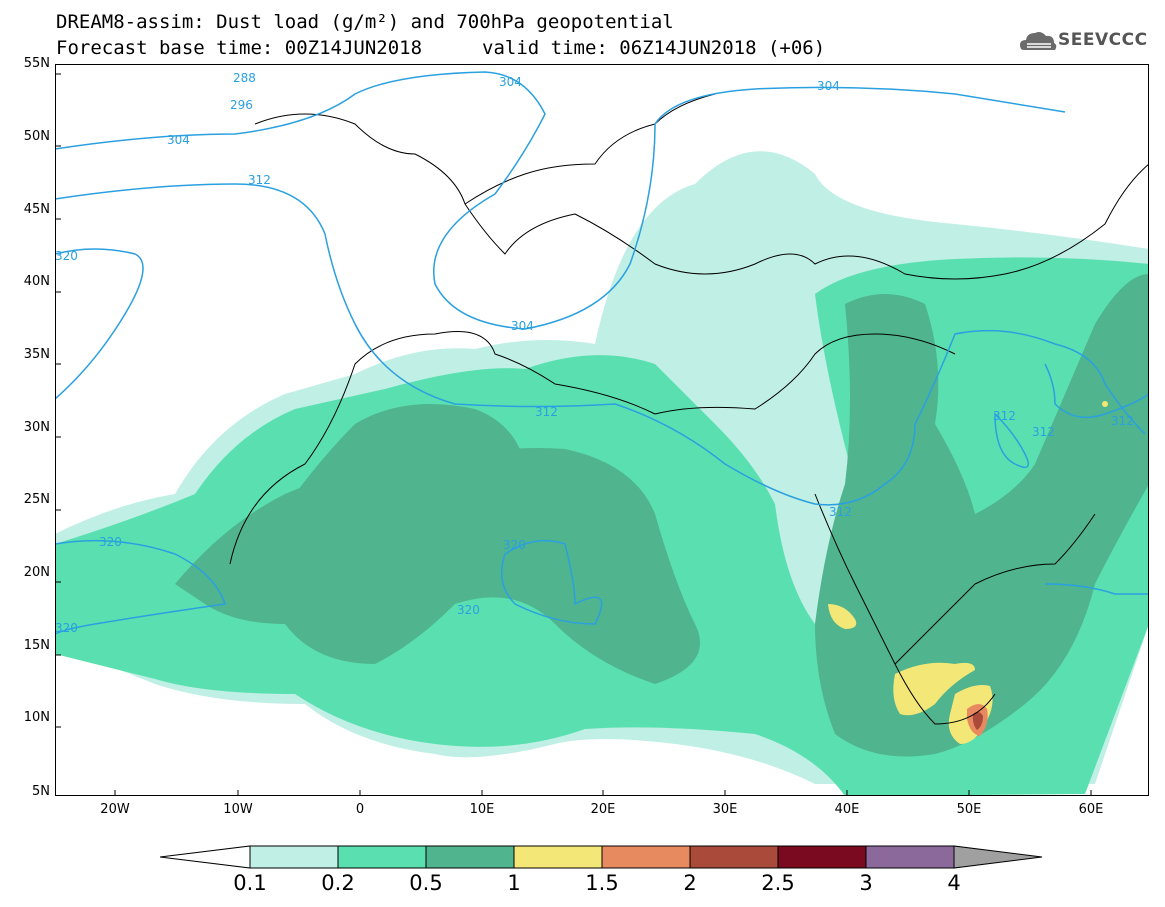 The height and width of the screenshot is (907, 1165). Describe the element at coordinates (602, 883) in the screenshot. I see `colorbar-tick: 1.5` at that location.